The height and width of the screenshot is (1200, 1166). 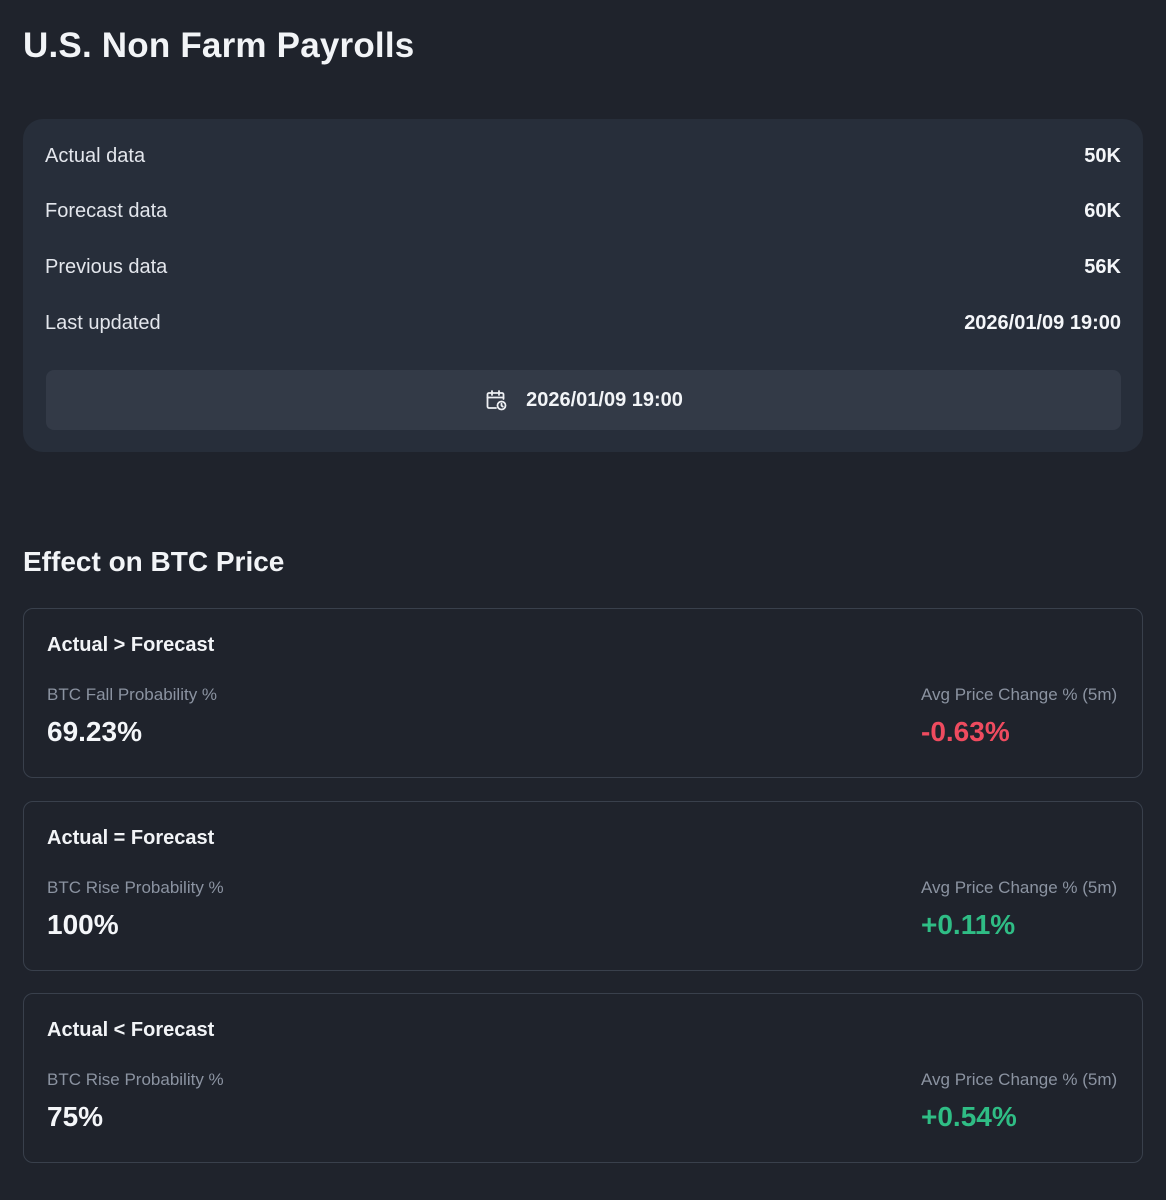 I want to click on probability-label: BTC Fall Probability %, so click(x=132, y=694).